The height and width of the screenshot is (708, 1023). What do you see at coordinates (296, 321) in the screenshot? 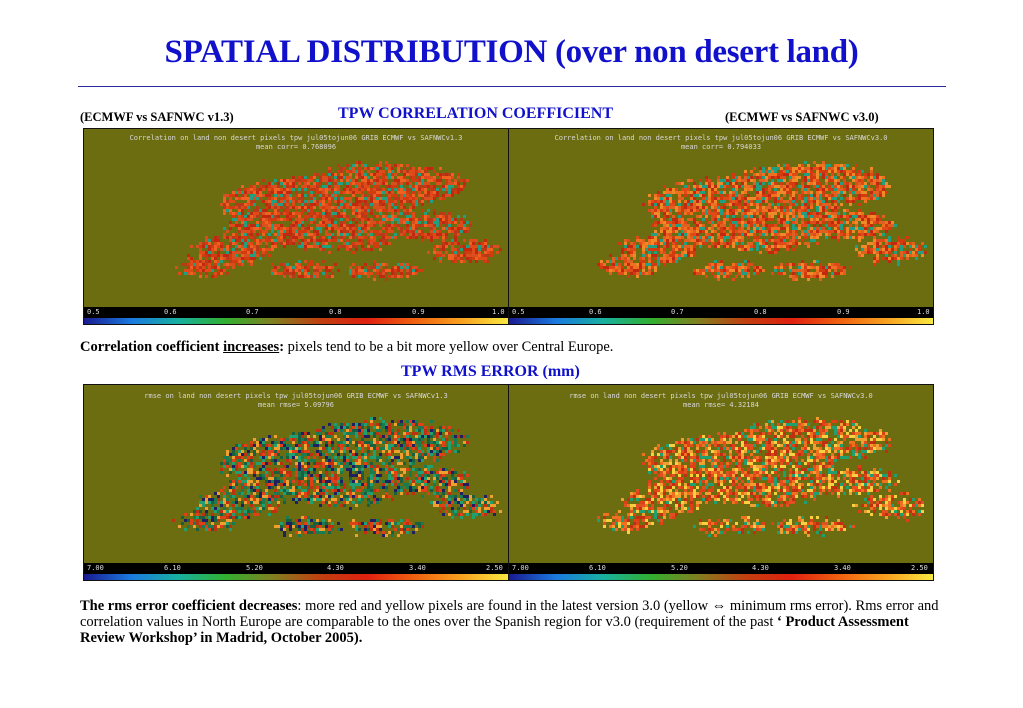
I see `colorbar-gradient` at bounding box center [296, 321].